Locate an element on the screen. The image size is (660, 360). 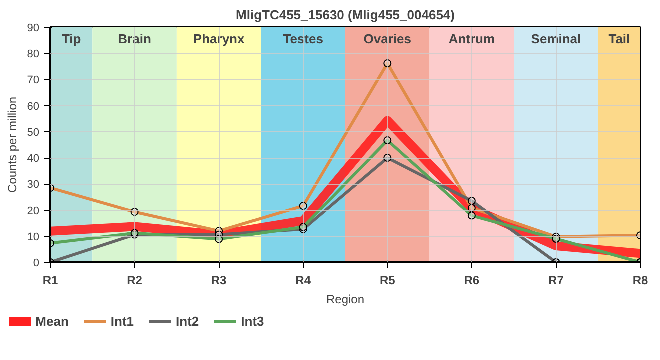
y-tick-label: 90 is located at coordinates (33, 28).